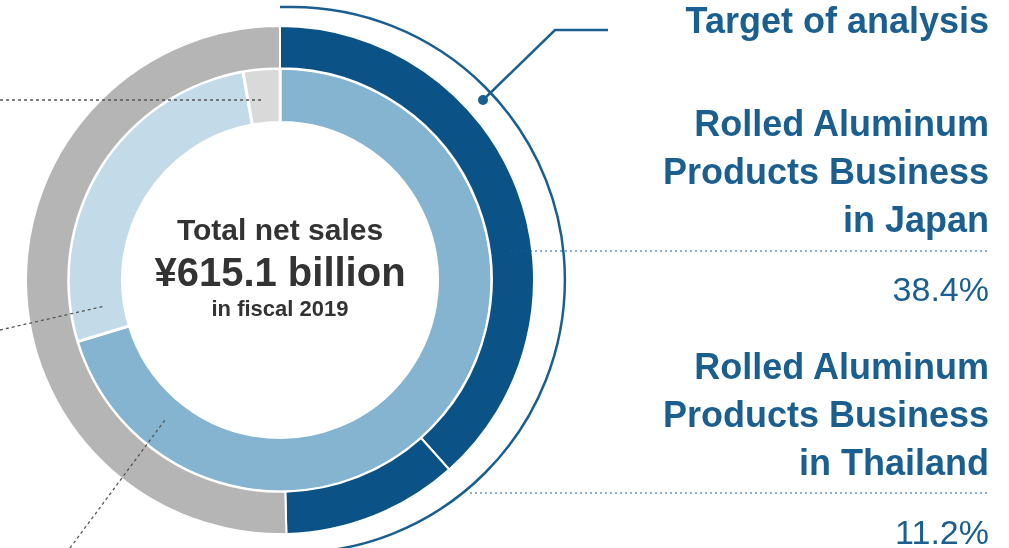 This screenshot has width=1009, height=548. Describe the element at coordinates (942, 530) in the screenshot. I see `data-label: 11.2%` at that location.